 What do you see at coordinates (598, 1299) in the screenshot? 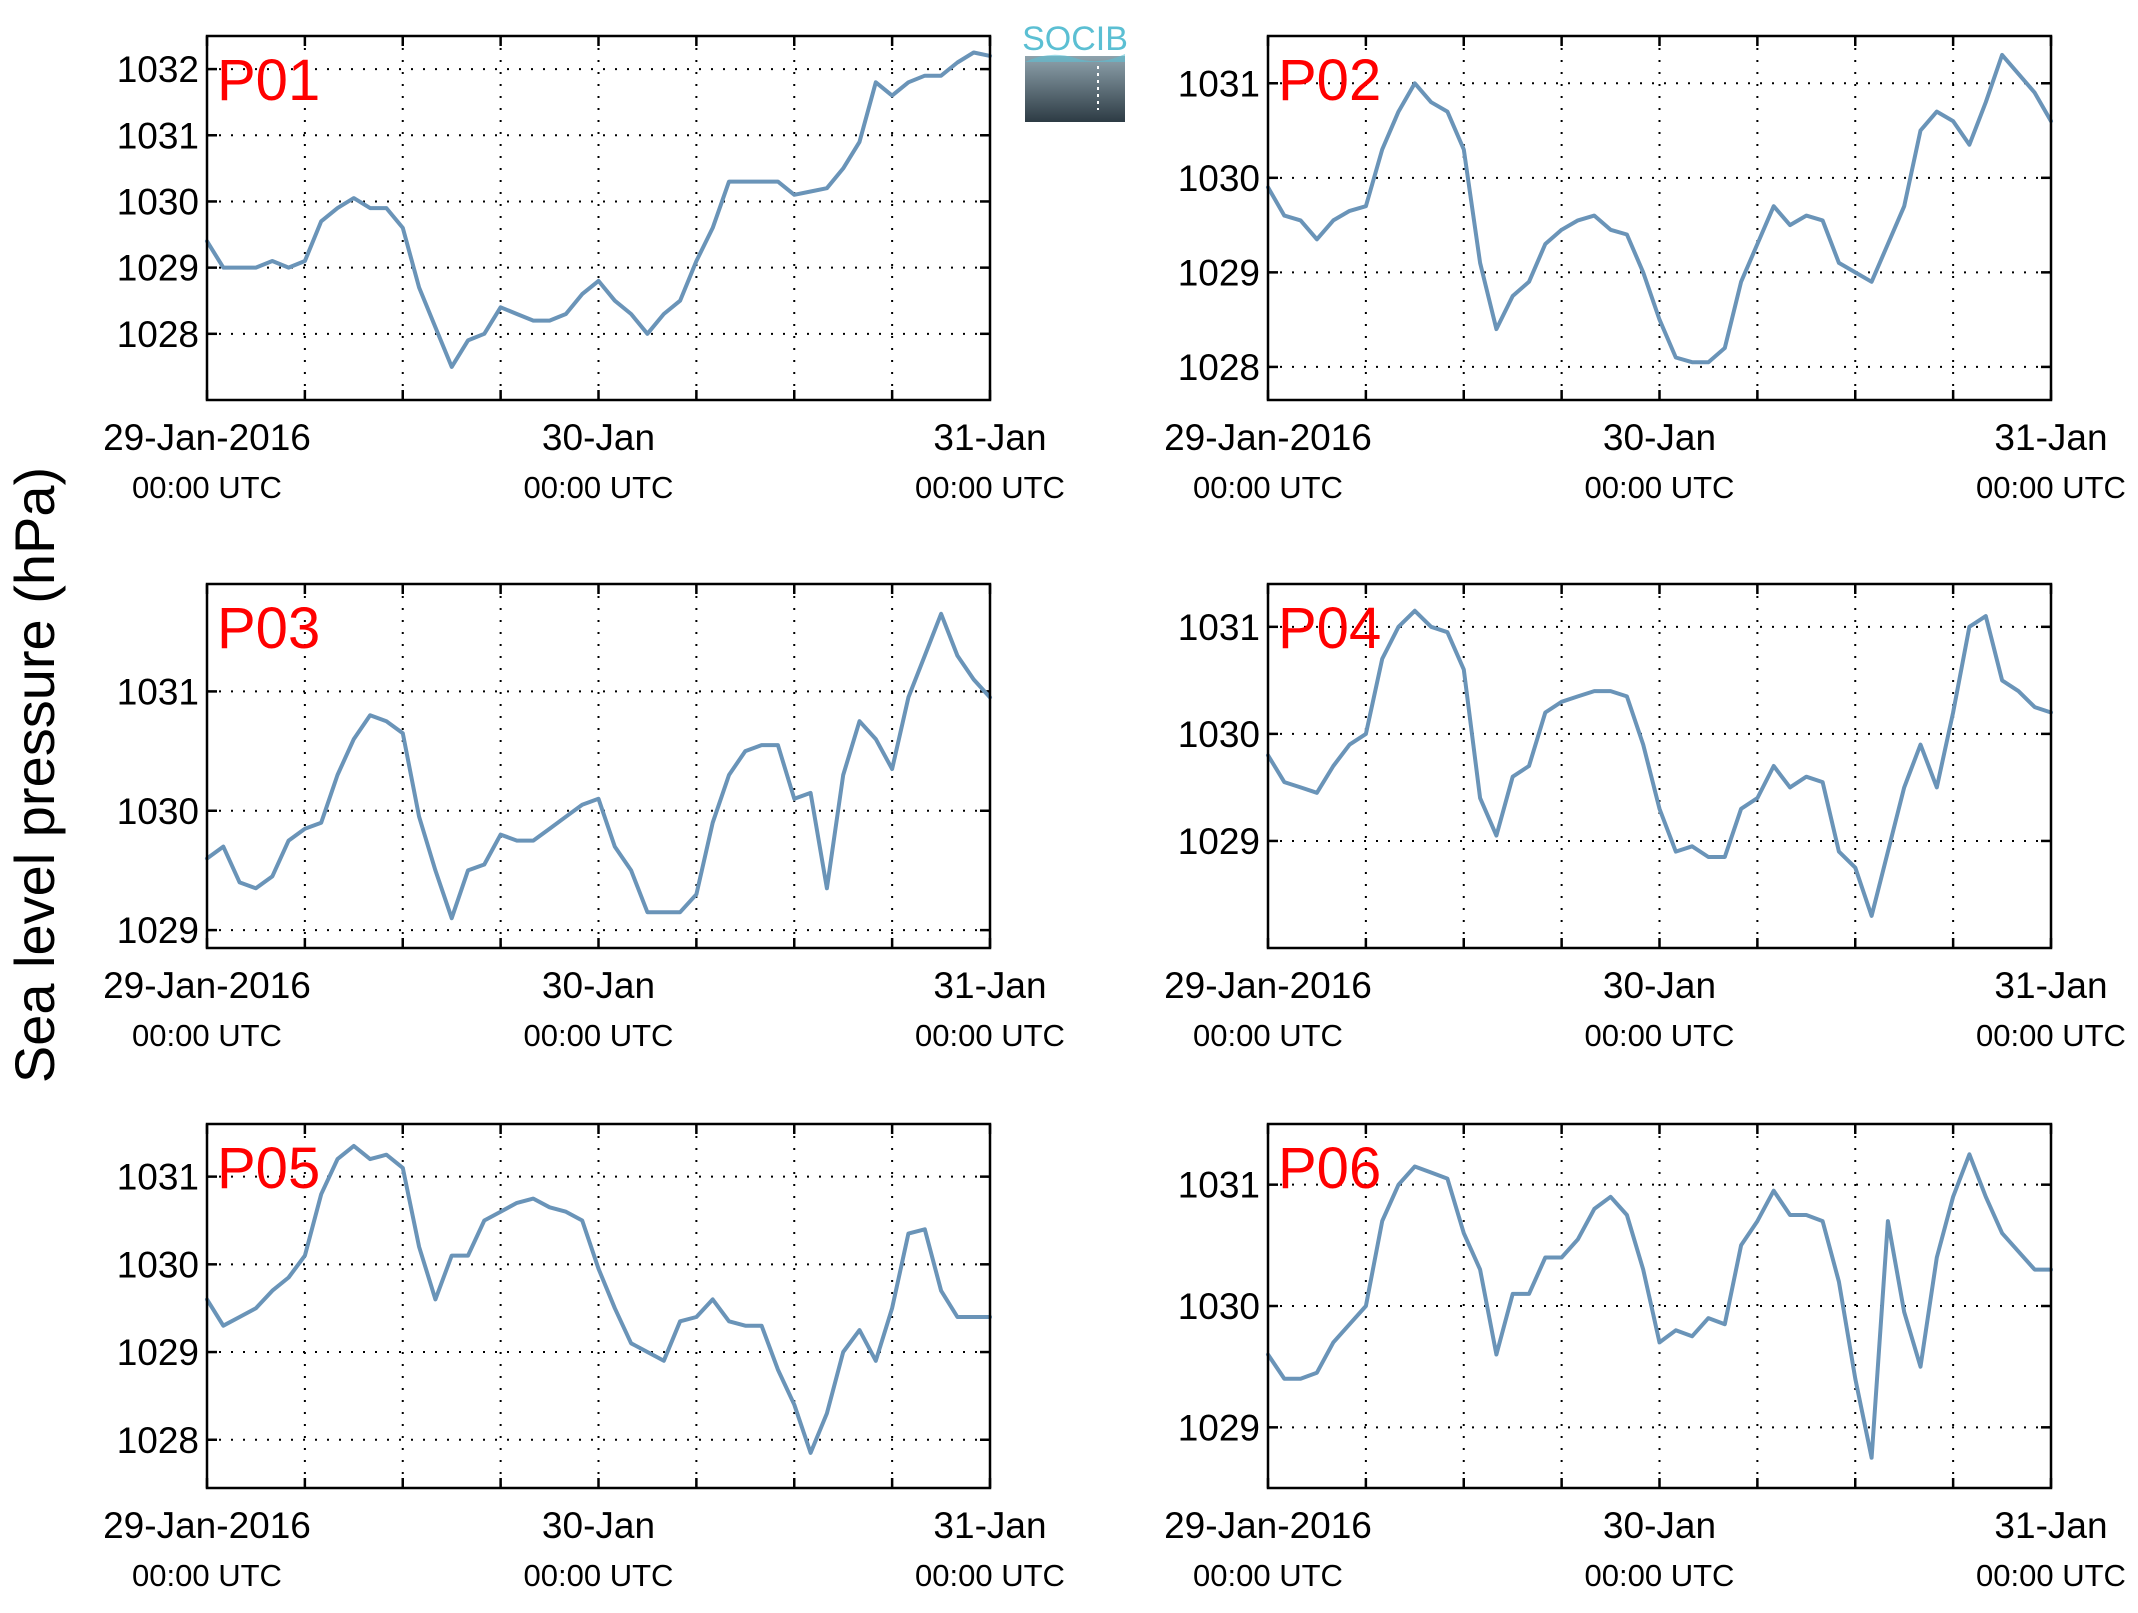
I see `series-line-p05` at bounding box center [598, 1299].